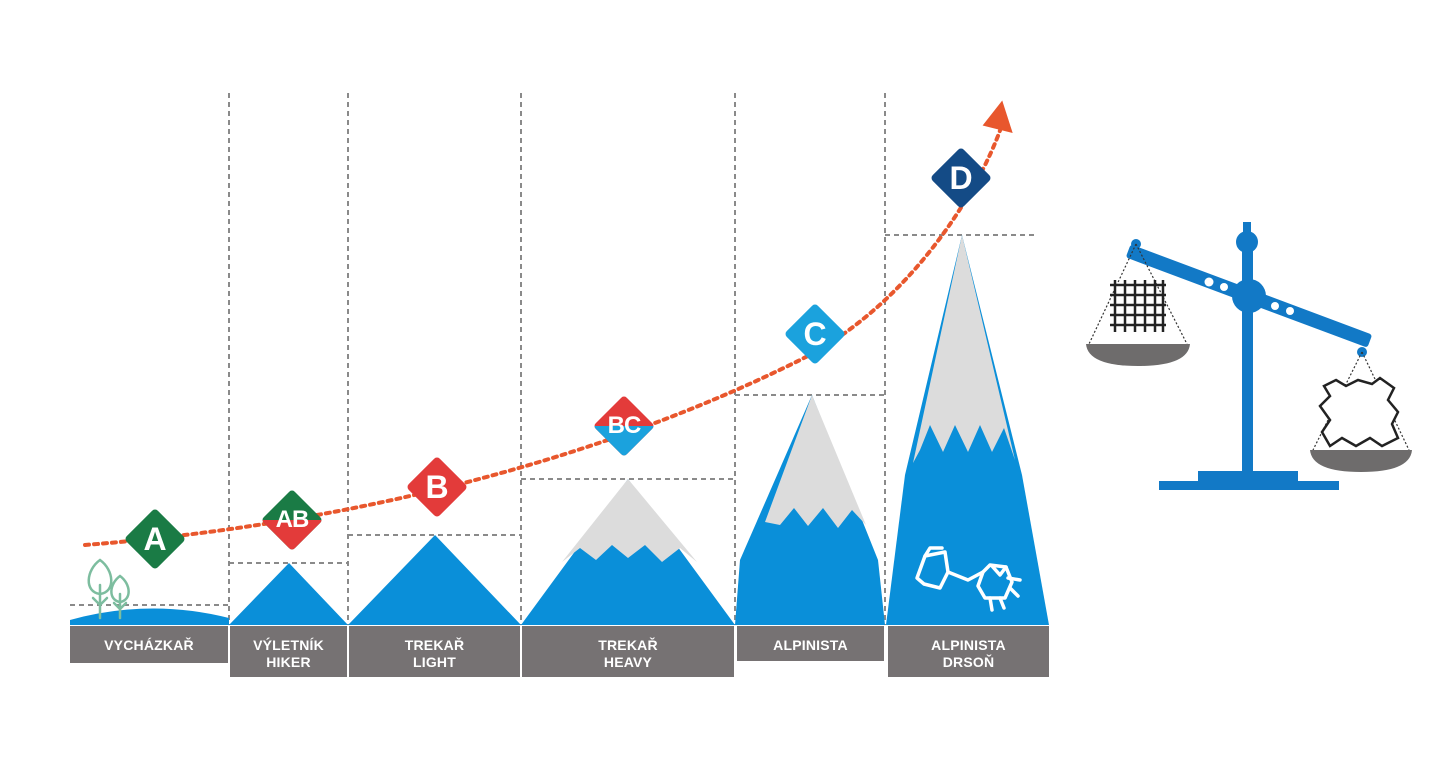  What do you see at coordinates (997, 117) in the screenshot?
I see `arrow-head-icon` at bounding box center [997, 117].